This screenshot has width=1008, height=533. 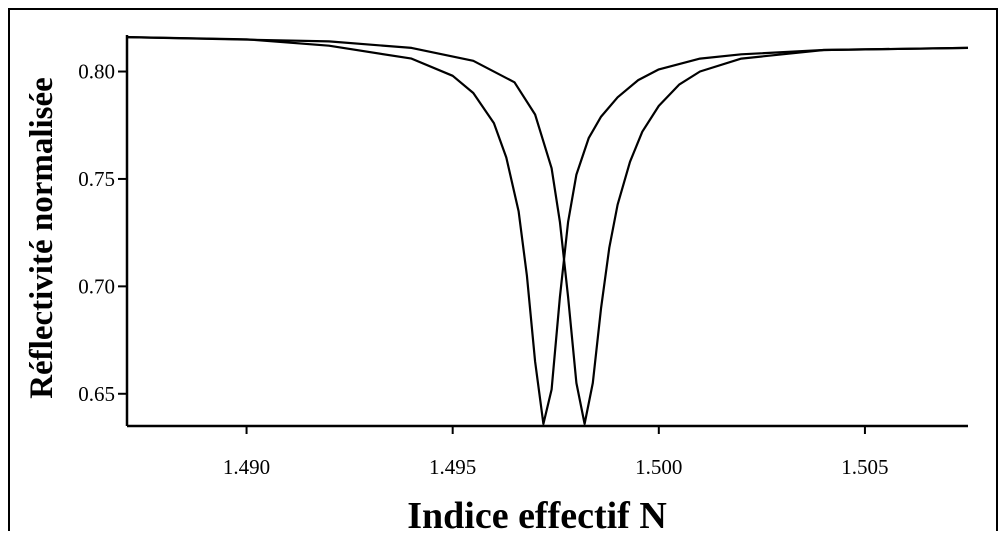 I want to click on y-tick-label: 0.70, so click(x=96, y=286).